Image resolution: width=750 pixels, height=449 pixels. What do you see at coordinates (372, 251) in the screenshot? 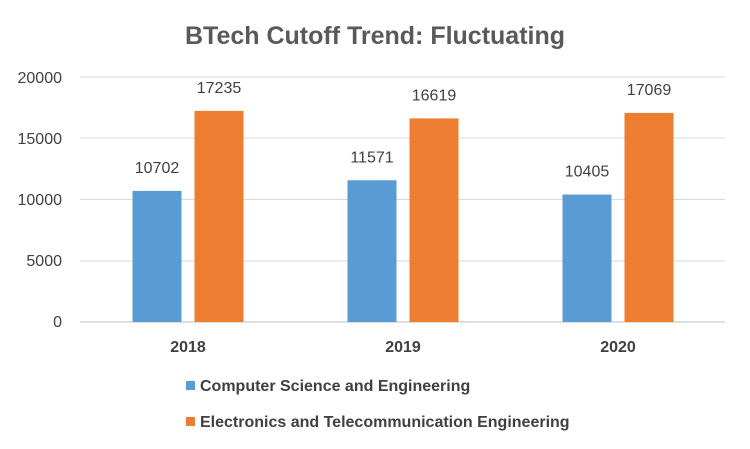
I see `bar-cse-2019` at bounding box center [372, 251].